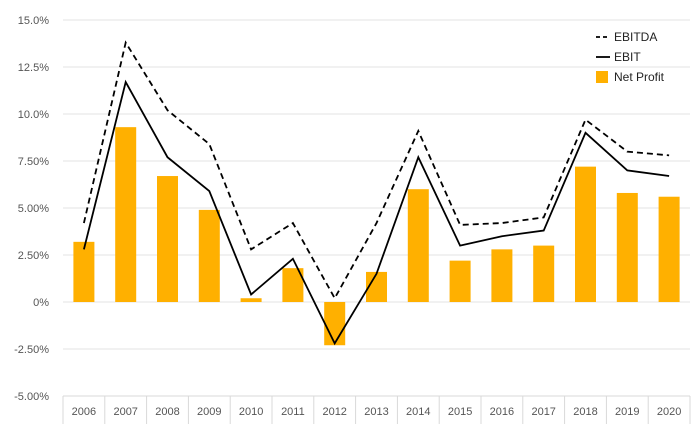  Describe the element at coordinates (209, 412) in the screenshot. I see `x-tick-label: 2009` at that location.